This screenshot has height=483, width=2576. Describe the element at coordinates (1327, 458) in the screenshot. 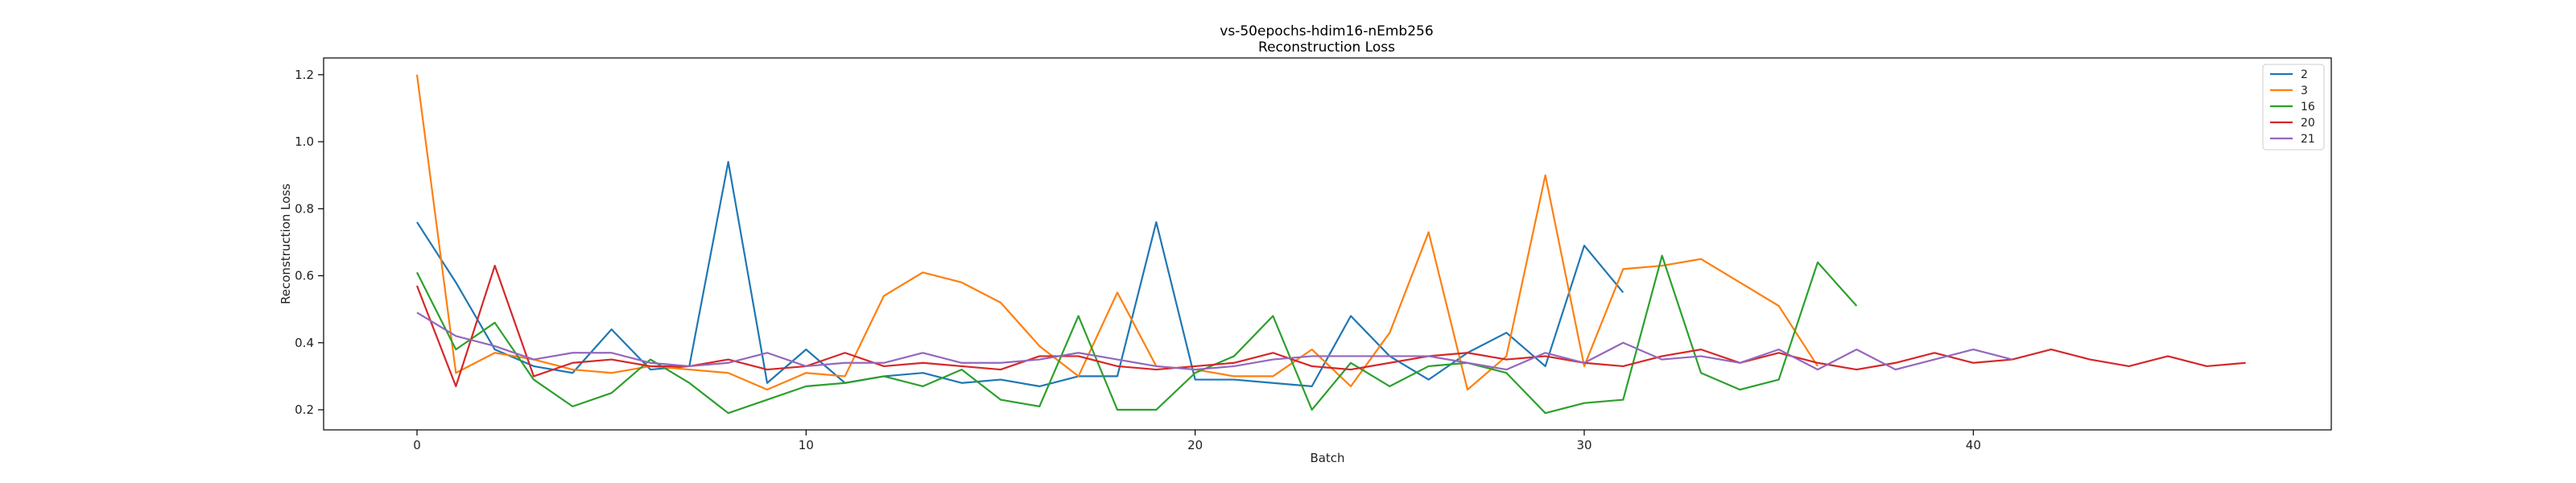

I see `x-axis-label: Batch` at that location.